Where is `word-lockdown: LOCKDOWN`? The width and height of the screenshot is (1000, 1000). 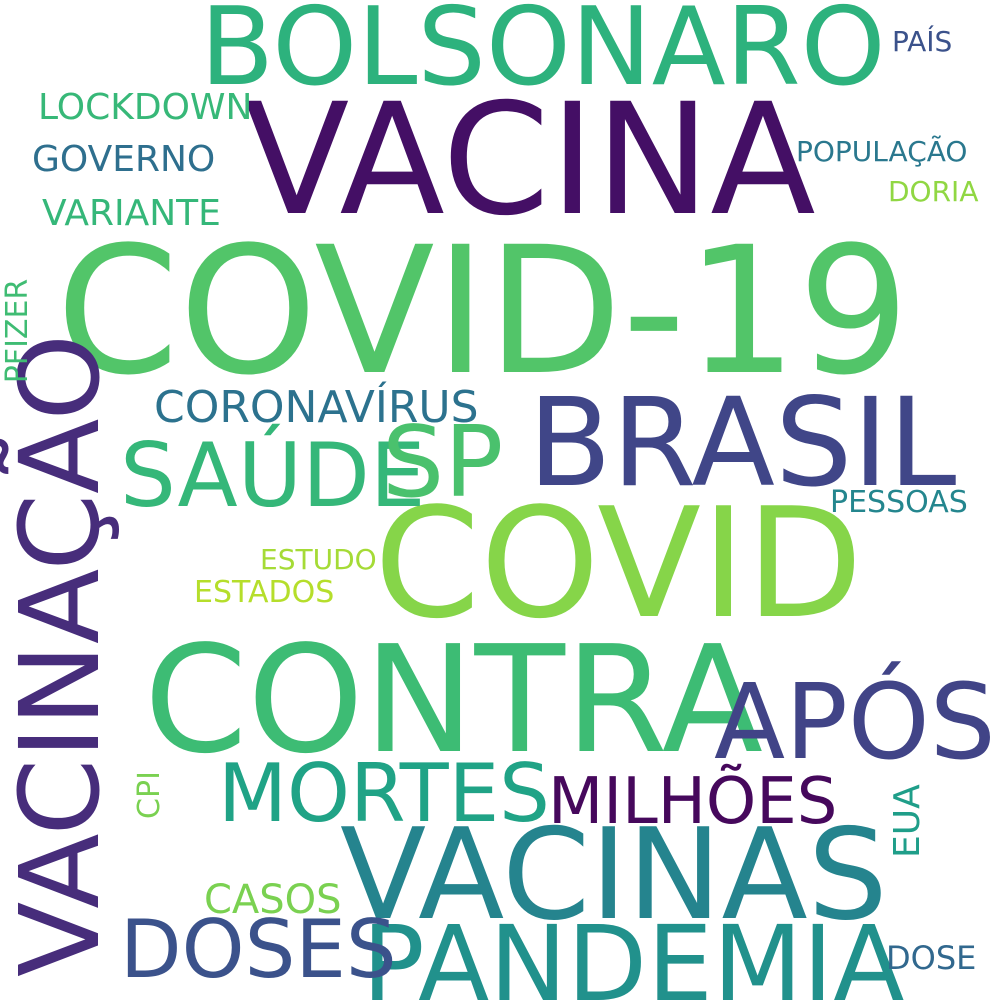 word-lockdown: LOCKDOWN is located at coordinates (145, 107).